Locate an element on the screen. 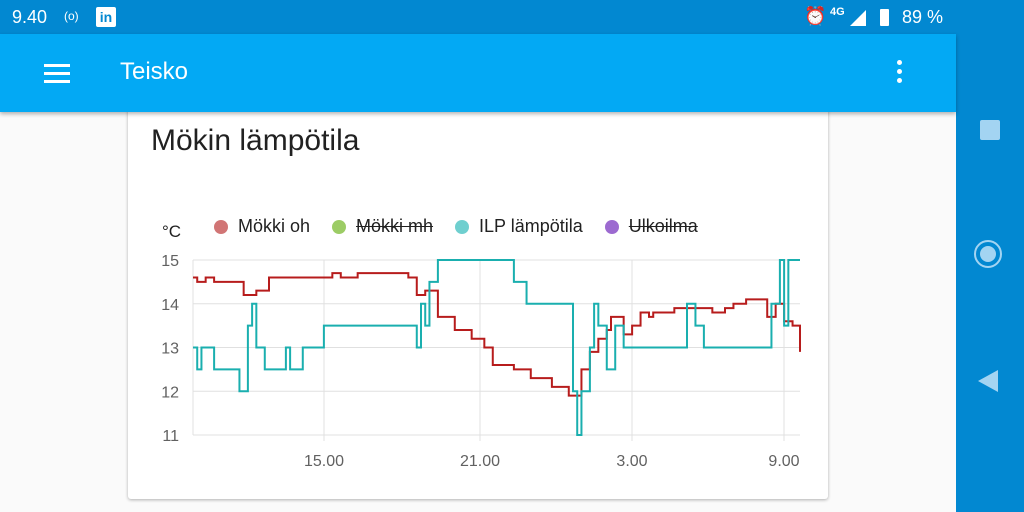 This screenshot has width=1024, height=512. svg-text: 15 is located at coordinates (170, 261).